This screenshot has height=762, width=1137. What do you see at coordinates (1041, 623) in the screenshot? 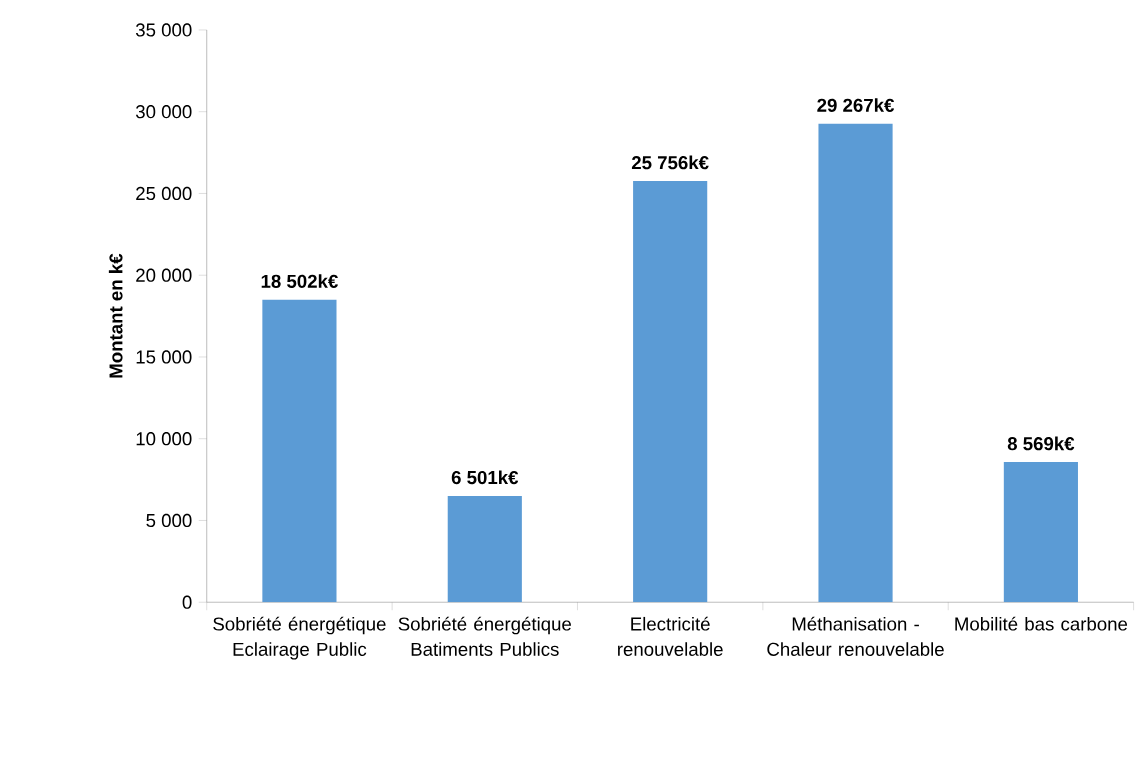
I see `x-tick-label: Mobilité bas carbone` at bounding box center [1041, 623].